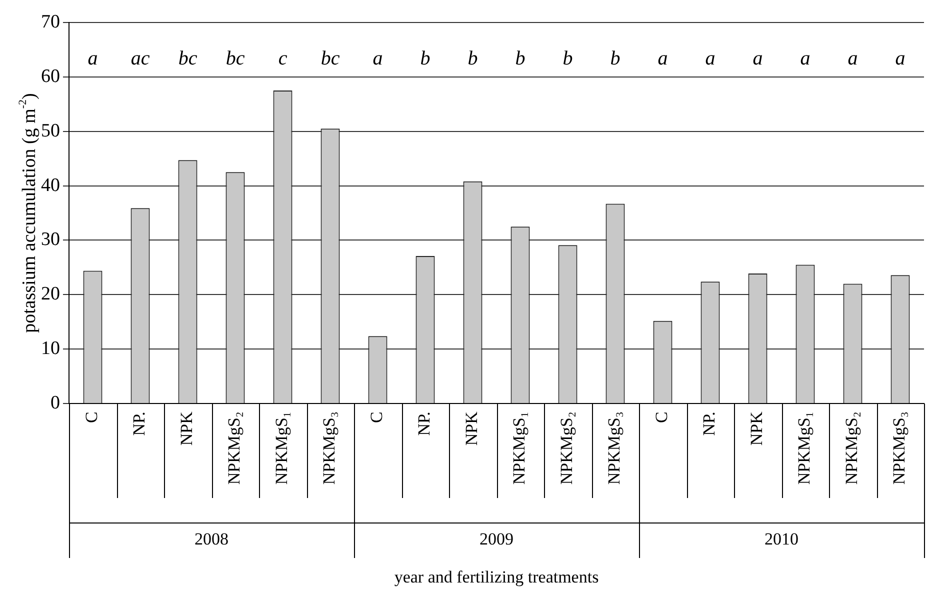  Describe the element at coordinates (28, 213) in the screenshot. I see `y-axis-title: potassium accumulation (g m-2)` at that location.